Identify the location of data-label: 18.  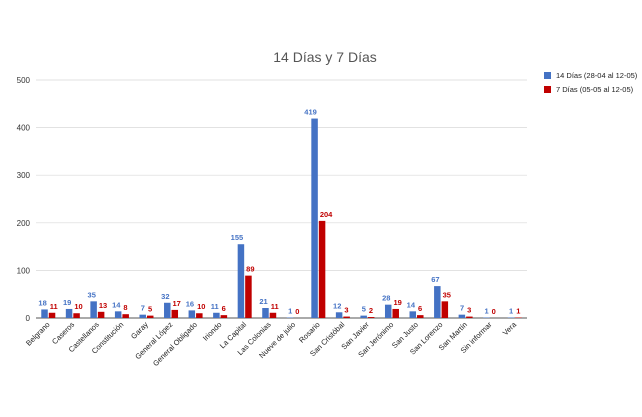
(42, 302).